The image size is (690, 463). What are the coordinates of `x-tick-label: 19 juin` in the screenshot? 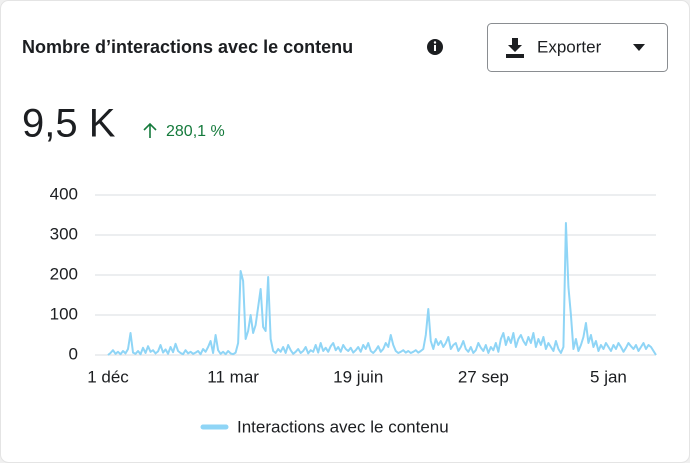 It's located at (358, 376).